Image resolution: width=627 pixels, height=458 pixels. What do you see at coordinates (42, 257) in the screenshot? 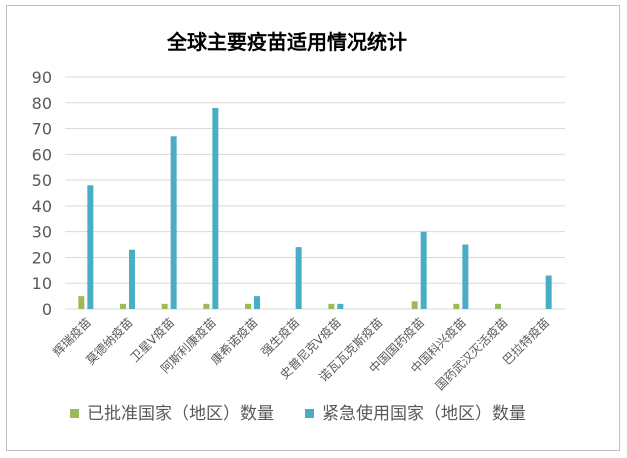
I see `y-tick-label: 20` at bounding box center [42, 257].